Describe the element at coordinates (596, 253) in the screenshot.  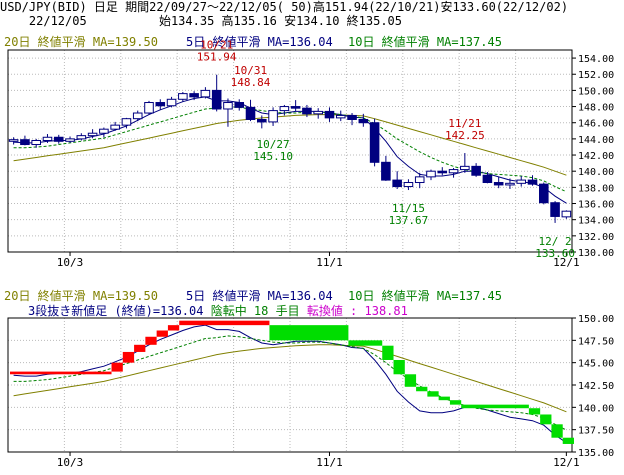
I see `top-ytick-label: 130.00` at that location.